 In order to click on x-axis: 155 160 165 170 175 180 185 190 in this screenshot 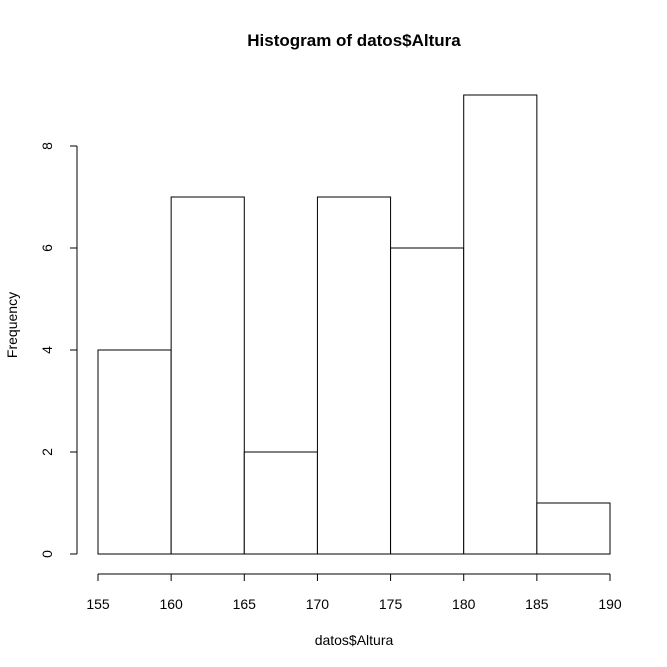, I will do `click(354, 592)`.